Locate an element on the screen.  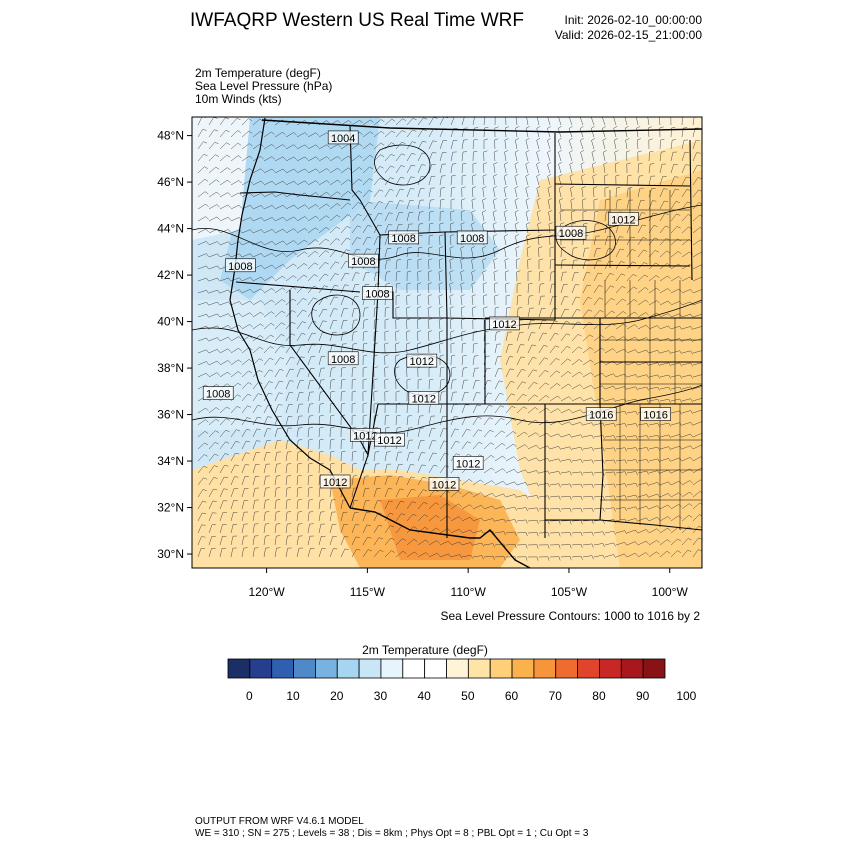
ocean-north-region is located at coordinates (221, 178).